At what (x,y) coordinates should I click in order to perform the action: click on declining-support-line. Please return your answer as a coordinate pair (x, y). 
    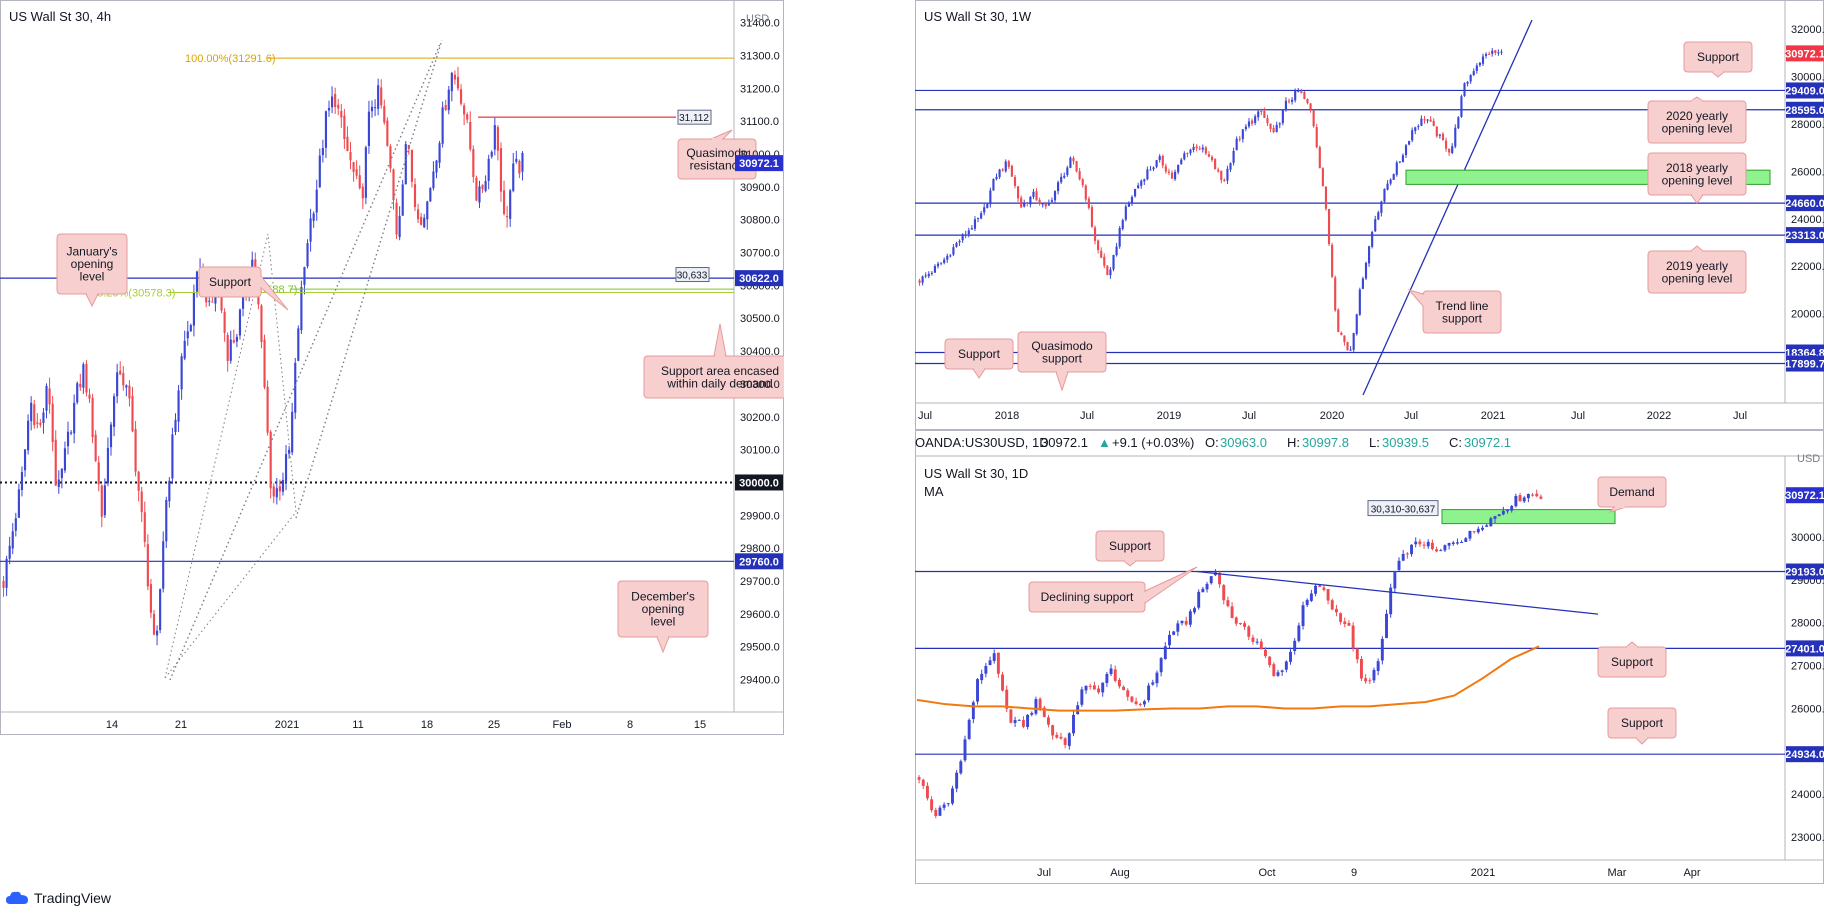
    Looking at the image, I should click on (1397, 592).